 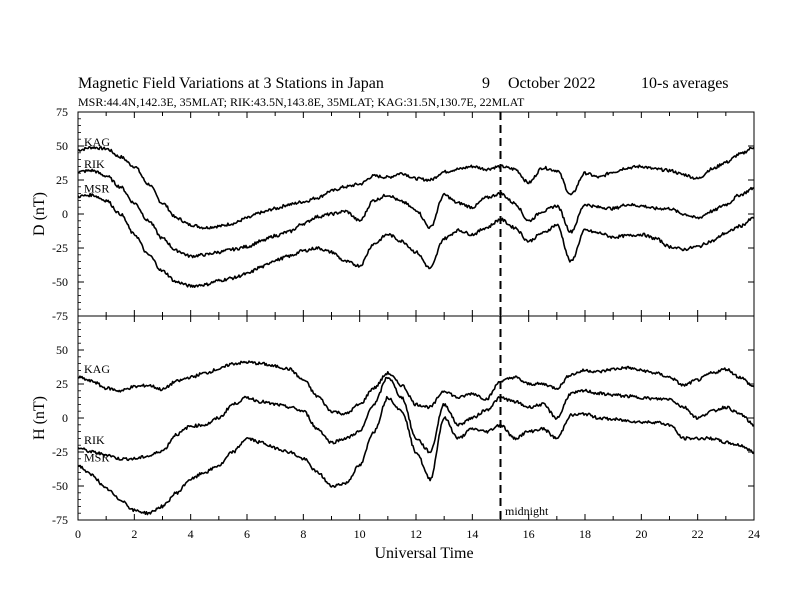 I want to click on x-tick-label: 6, so click(x=247, y=534).